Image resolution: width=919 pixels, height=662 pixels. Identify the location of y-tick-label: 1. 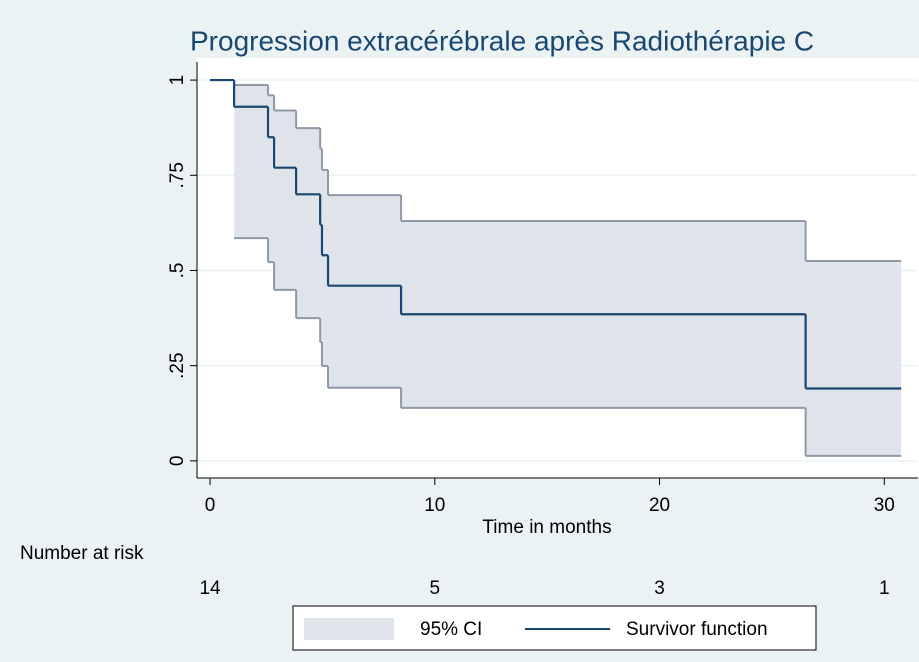
(177, 80).